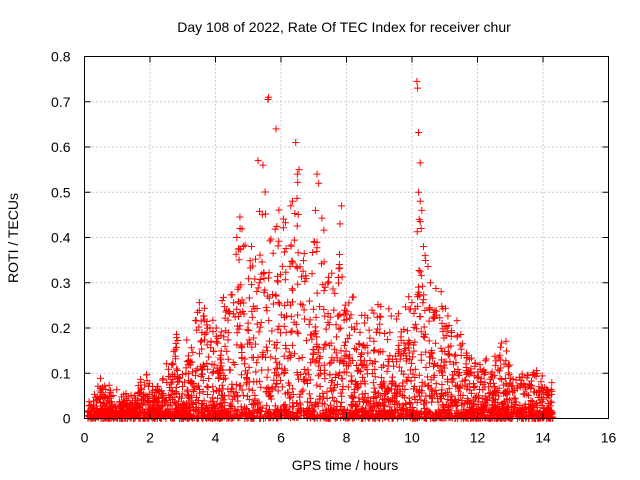  Describe the element at coordinates (345, 465) in the screenshot. I see `x-axis-label: GPS time / hours` at that location.